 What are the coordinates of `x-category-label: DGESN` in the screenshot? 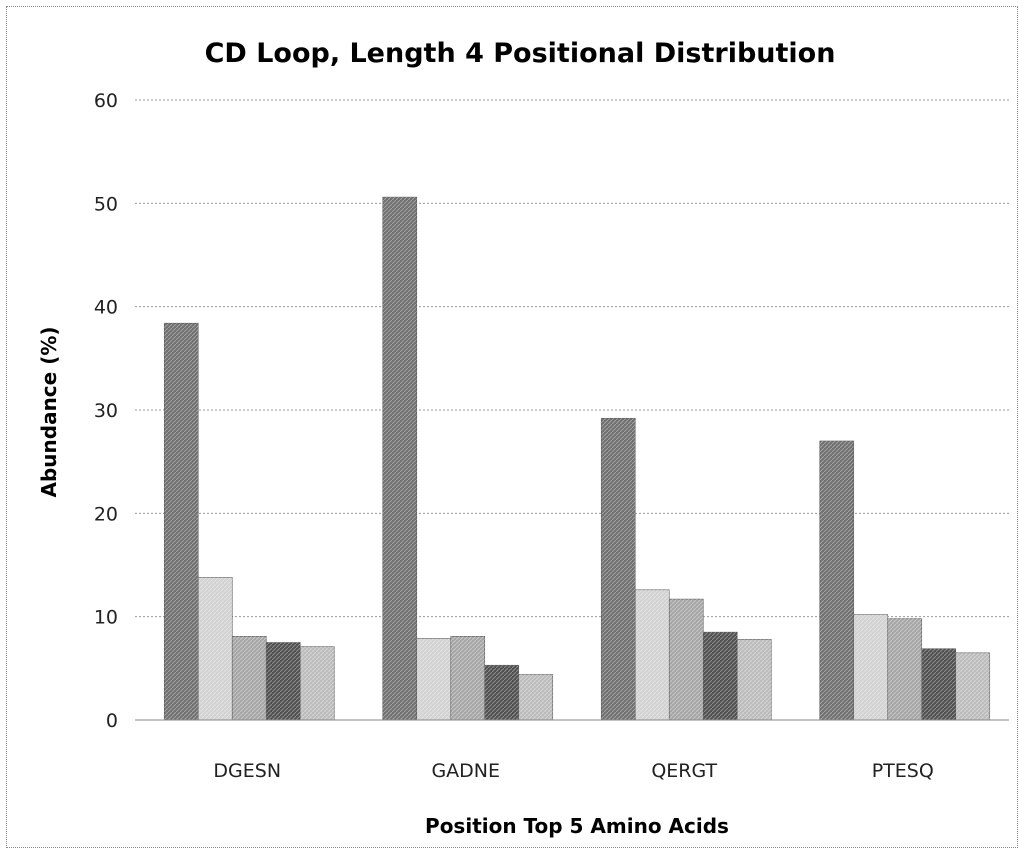 It's located at (247, 771).